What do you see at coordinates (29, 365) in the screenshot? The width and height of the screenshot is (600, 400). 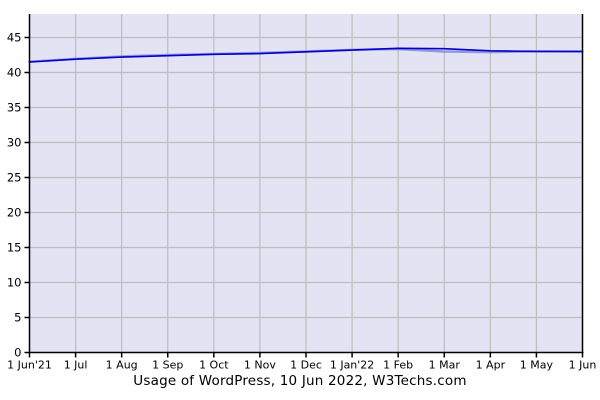 I see `x-tick-label: 1 Jun'21` at bounding box center [29, 365].